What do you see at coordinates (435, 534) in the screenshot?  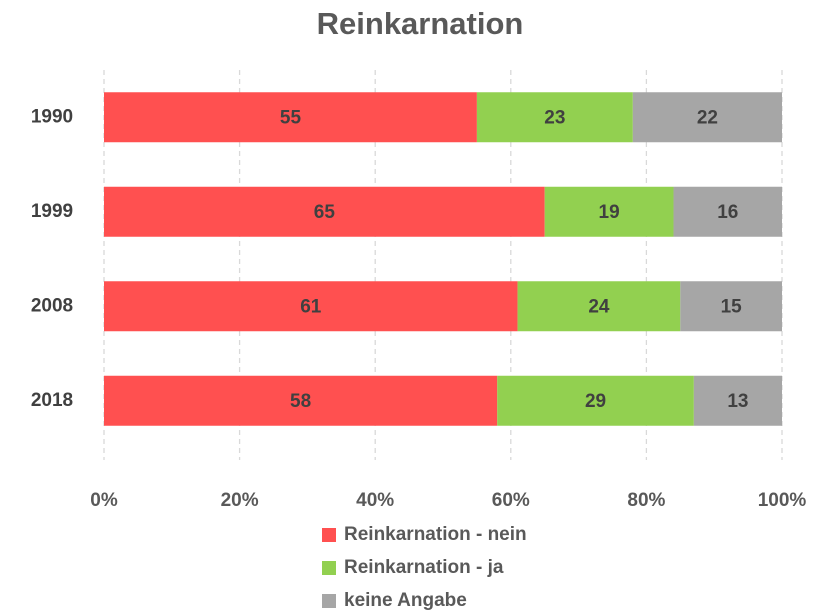 I see `legend-label: Reinkarnation - nein` at bounding box center [435, 534].